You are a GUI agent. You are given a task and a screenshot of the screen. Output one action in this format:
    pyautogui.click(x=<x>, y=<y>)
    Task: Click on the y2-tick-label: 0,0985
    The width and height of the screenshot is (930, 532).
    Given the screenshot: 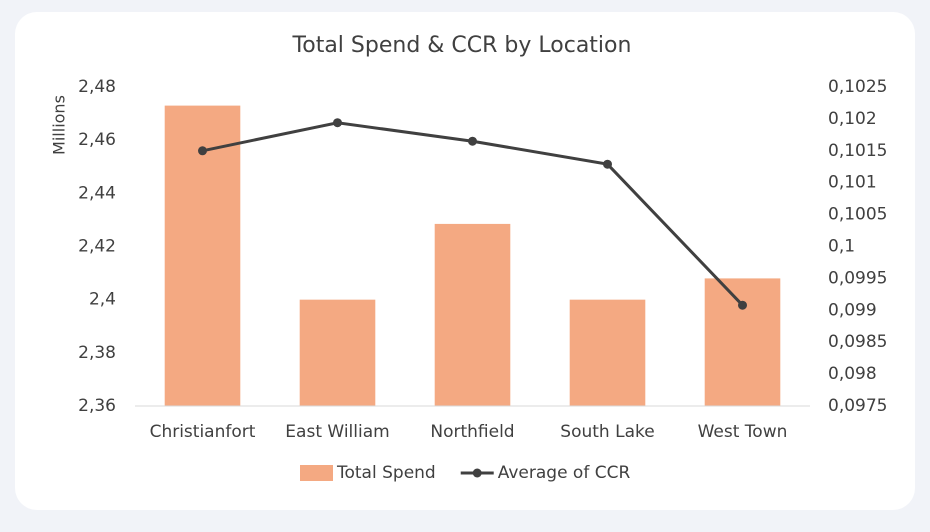 What is the action you would take?
    pyautogui.click(x=857, y=342)
    